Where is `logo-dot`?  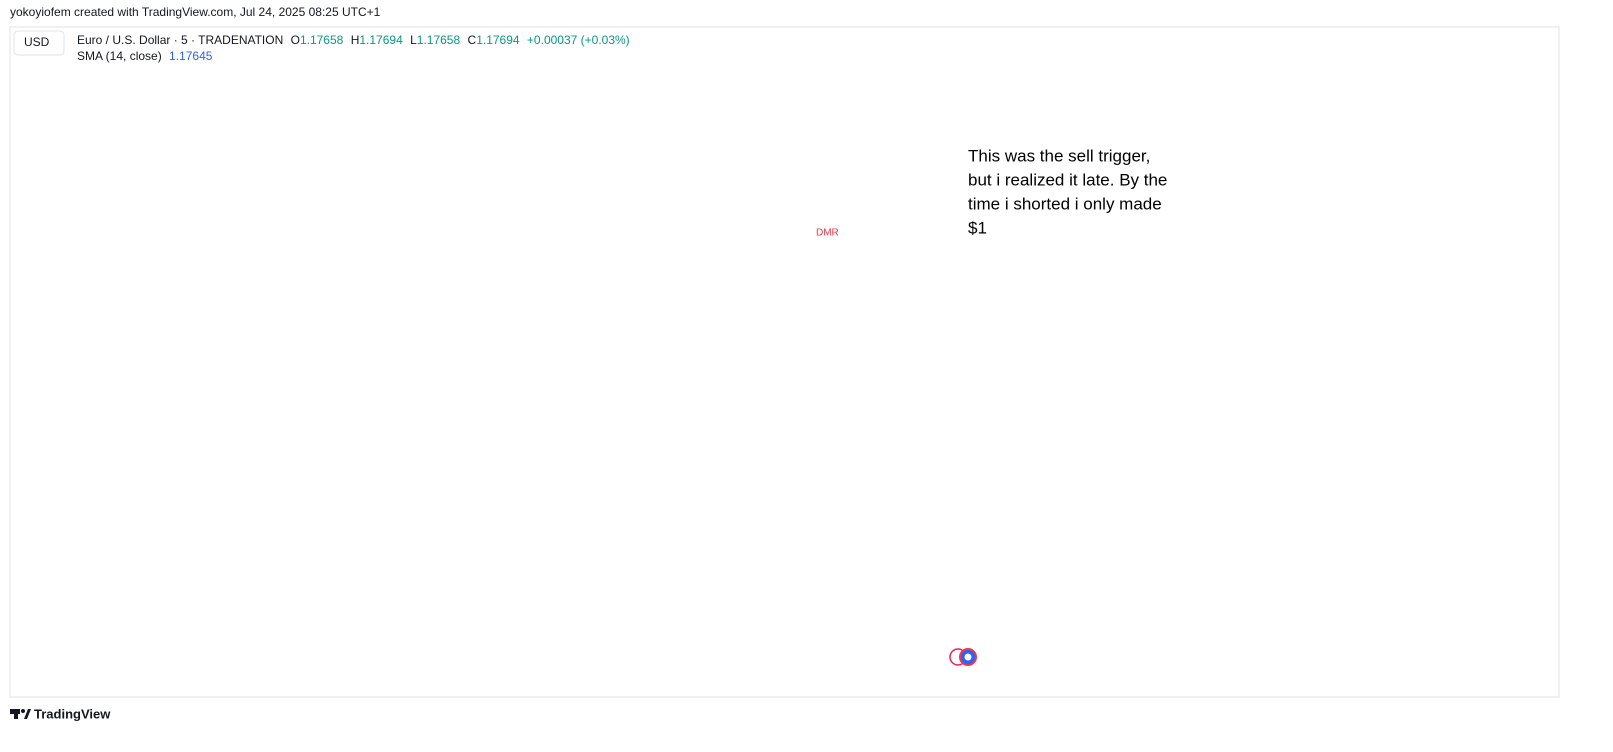
logo-dot is located at coordinates (23, 711).